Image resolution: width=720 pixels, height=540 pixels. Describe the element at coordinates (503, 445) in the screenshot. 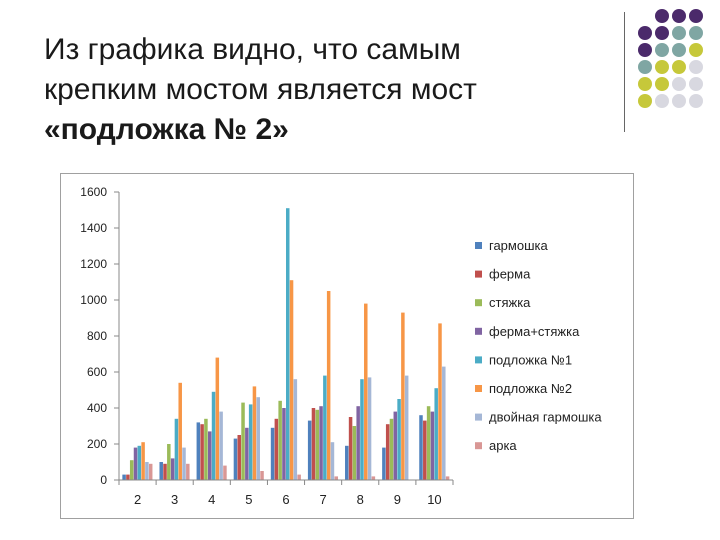

I see `legend-label: арка` at that location.